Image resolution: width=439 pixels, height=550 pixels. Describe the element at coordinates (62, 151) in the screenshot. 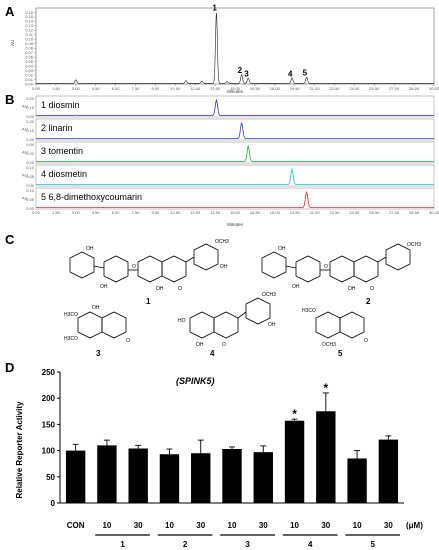

I see `standard-trace-label: 3 tomentin` at that location.